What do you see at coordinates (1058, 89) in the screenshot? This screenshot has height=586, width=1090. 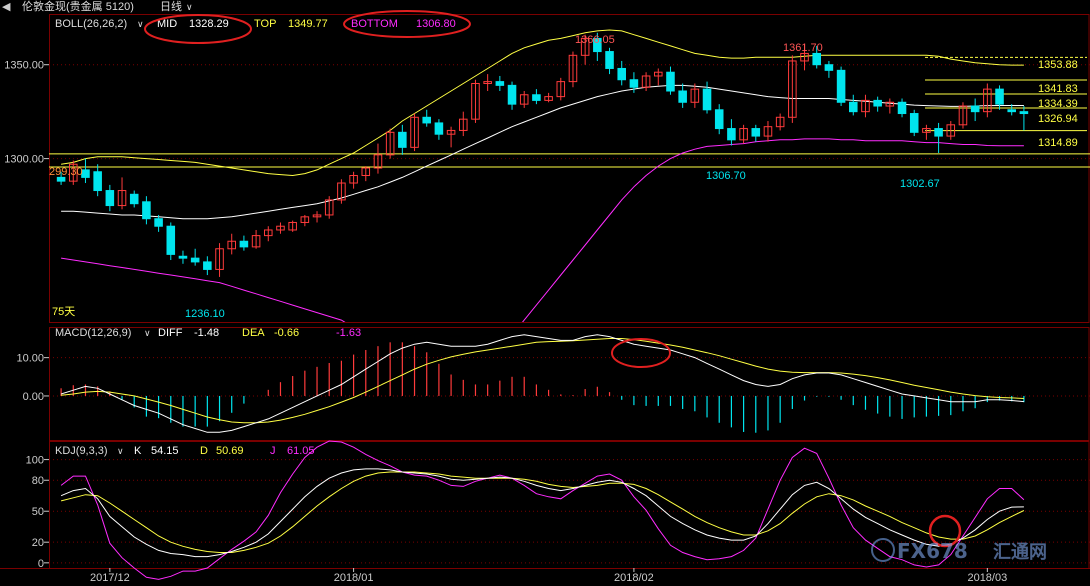 I see `level-1341-83: 1341.83` at bounding box center [1058, 89].